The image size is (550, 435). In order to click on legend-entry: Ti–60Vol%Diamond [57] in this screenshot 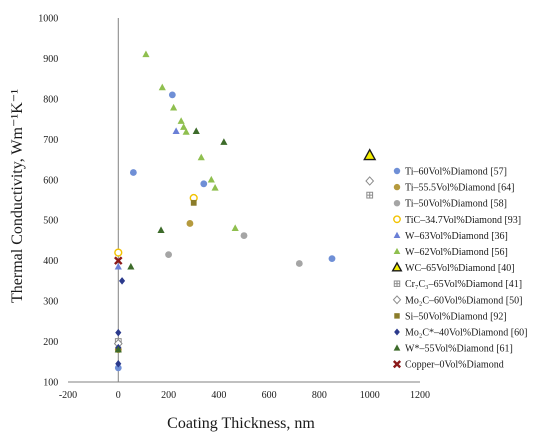, I will do `click(456, 172)`.